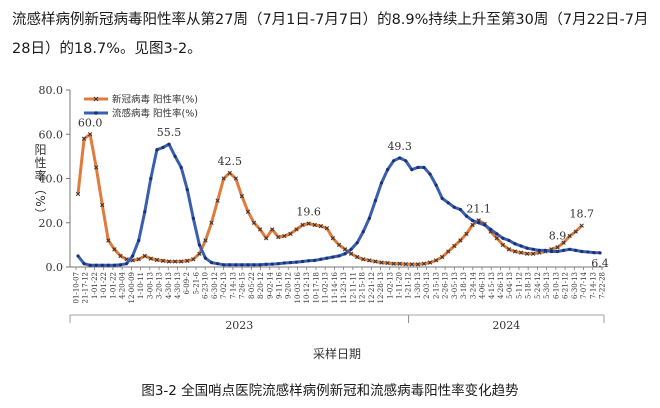 This screenshot has width=660, height=408. Describe the element at coordinates (464, 285) in the screenshot. I see `x-tick-label: 3-18-13` at that location.